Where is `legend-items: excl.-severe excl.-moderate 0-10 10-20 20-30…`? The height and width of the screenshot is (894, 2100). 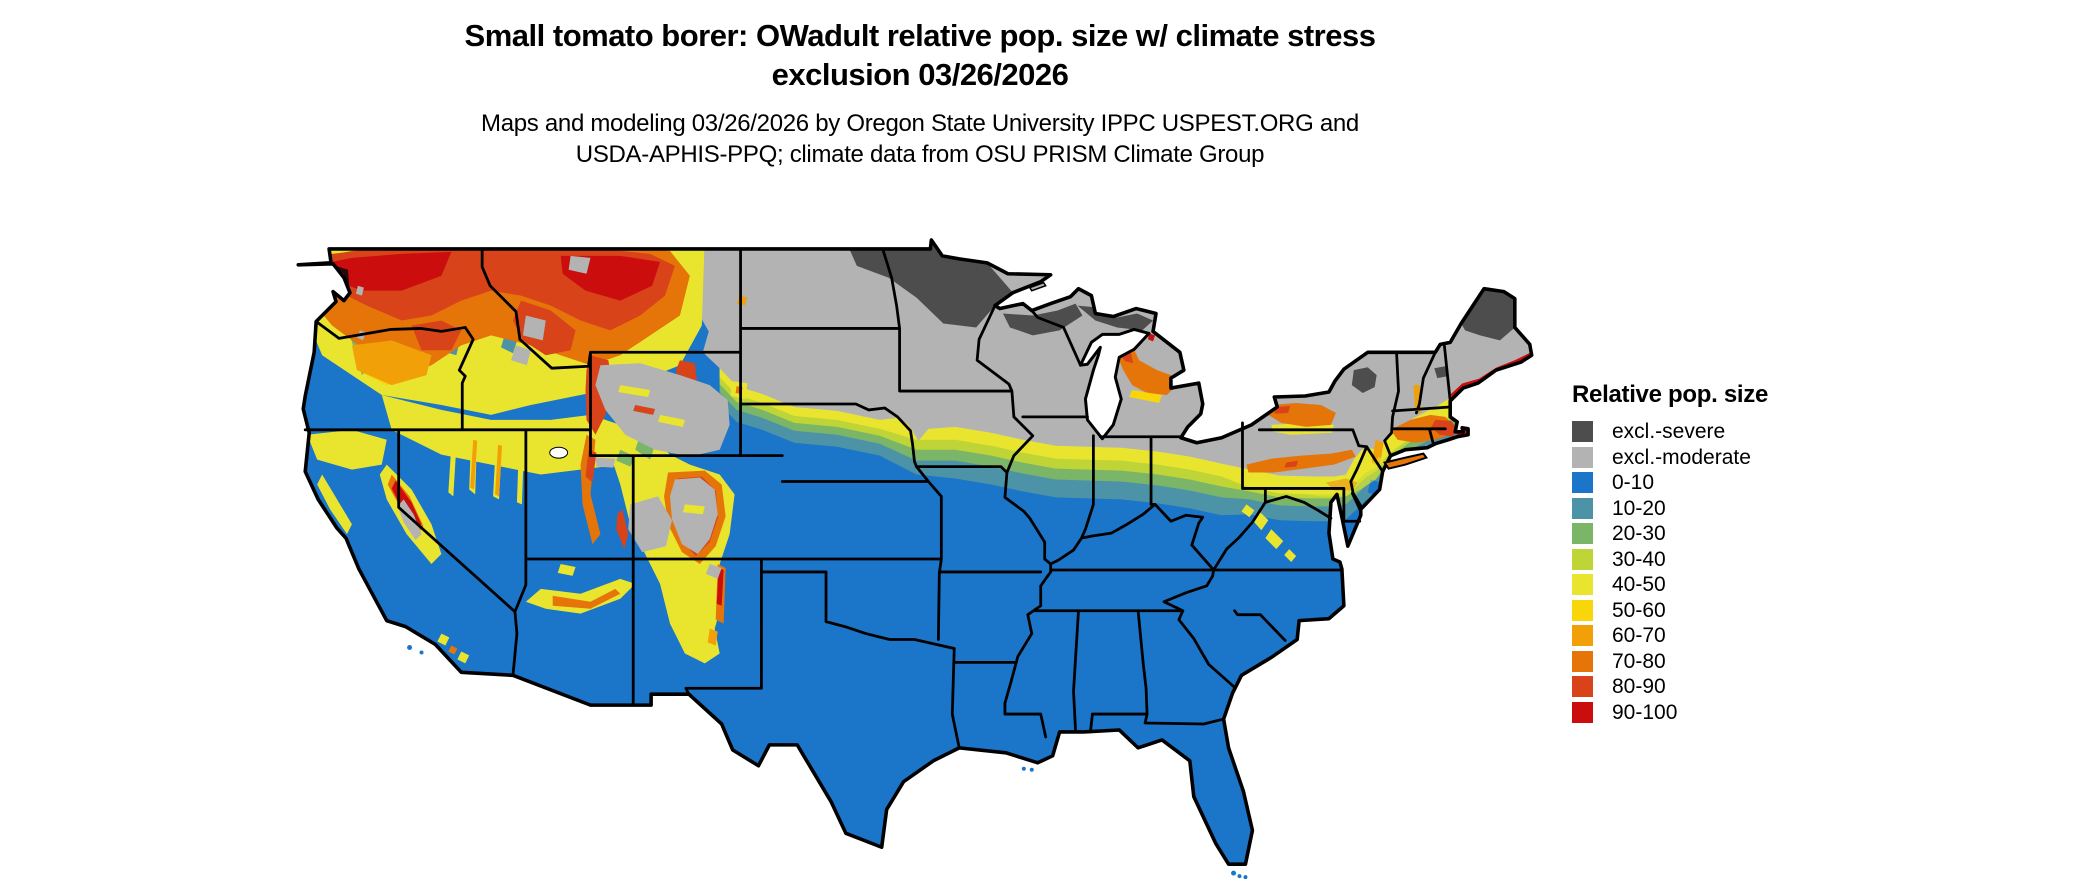 legend-items: excl.-severe excl.-moderate 0-10 10-20 20-30… is located at coordinates (1692, 572).